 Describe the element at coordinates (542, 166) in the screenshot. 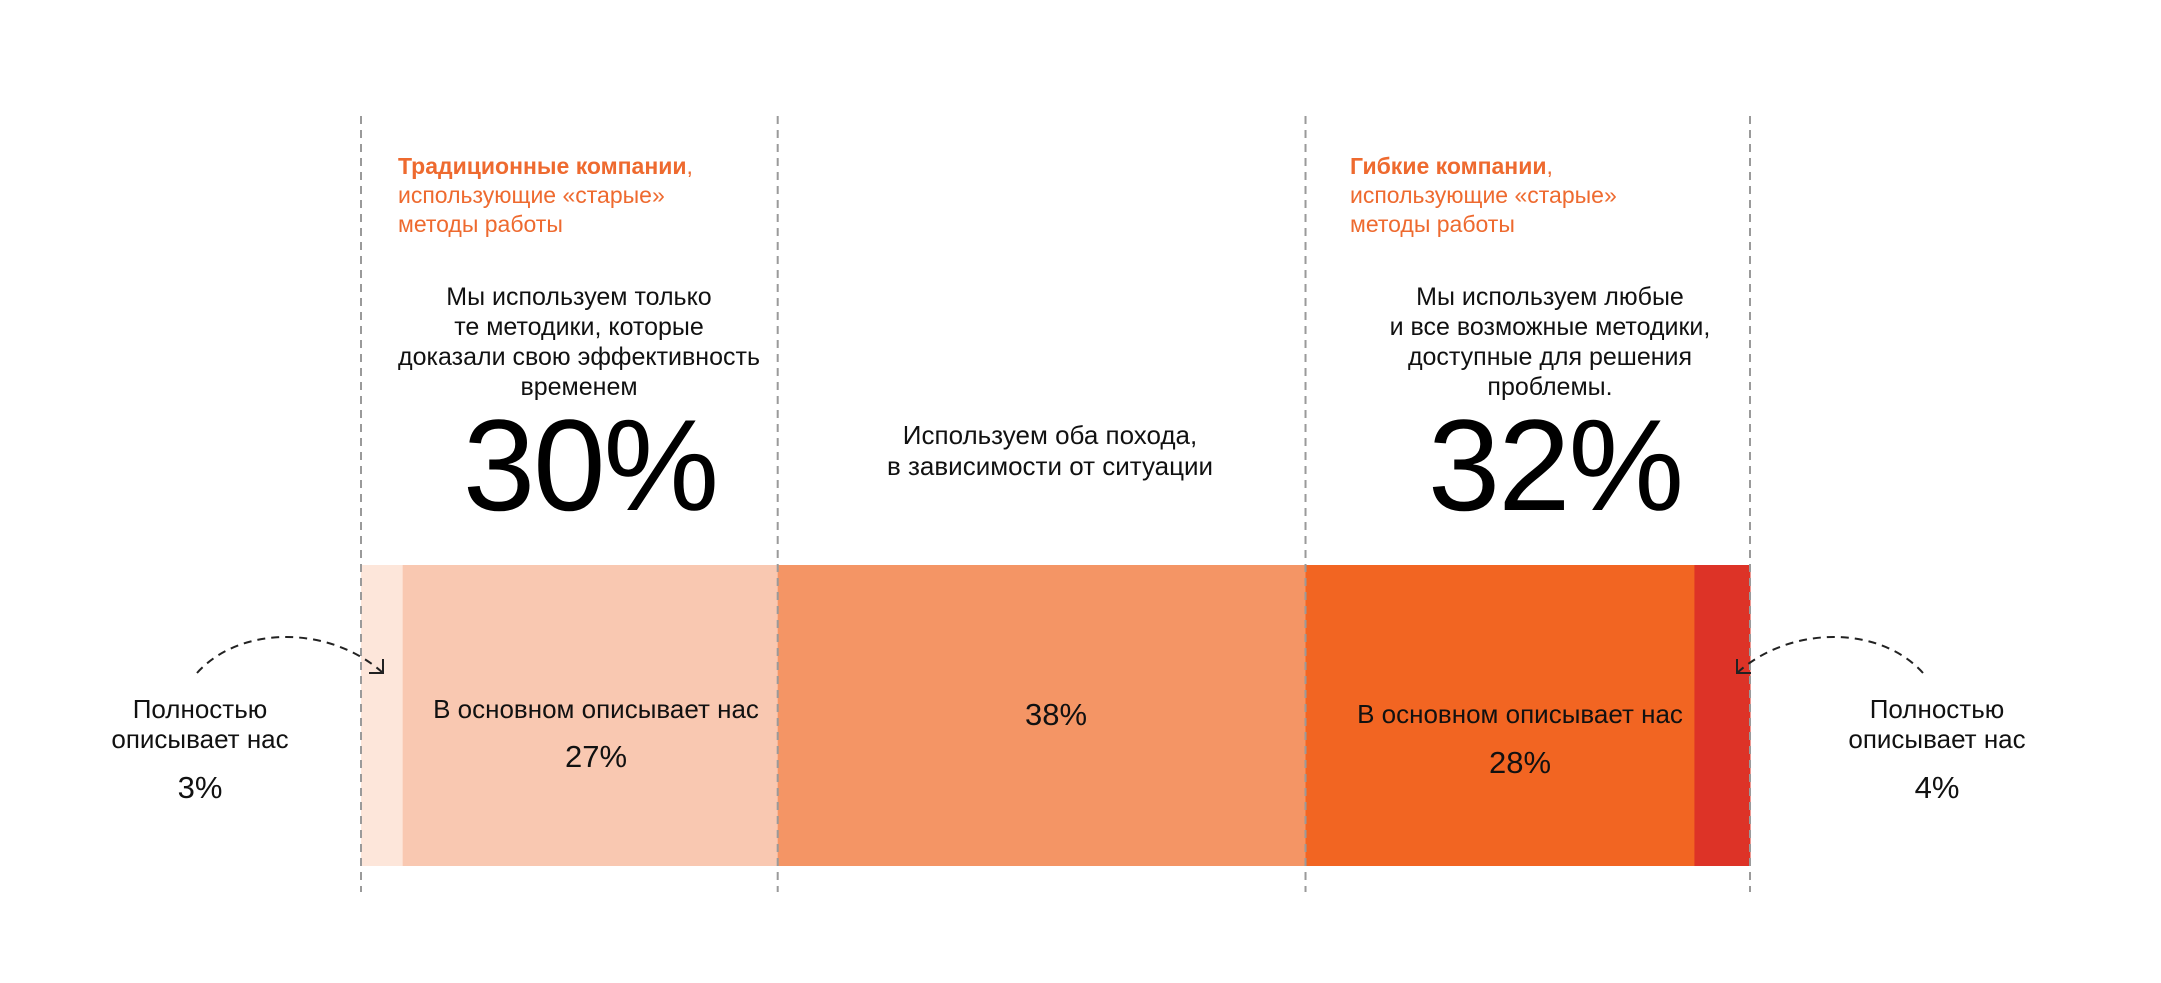

I see `traditional-companies-heading-bold: Традиционные компании` at that location.